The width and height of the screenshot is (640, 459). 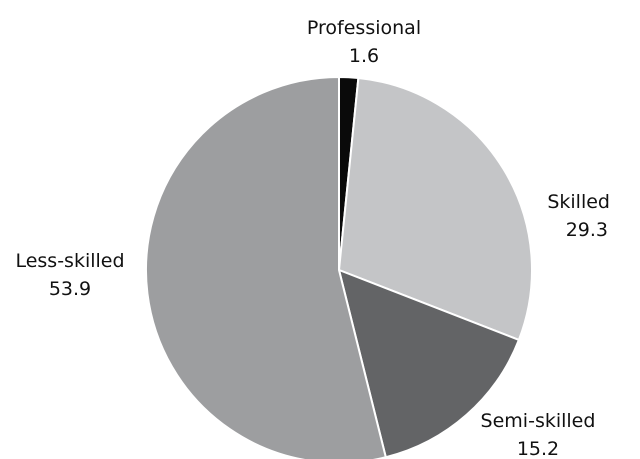 What do you see at coordinates (578, 202) in the screenshot?
I see `slice-label-skilled: Skilled` at bounding box center [578, 202].